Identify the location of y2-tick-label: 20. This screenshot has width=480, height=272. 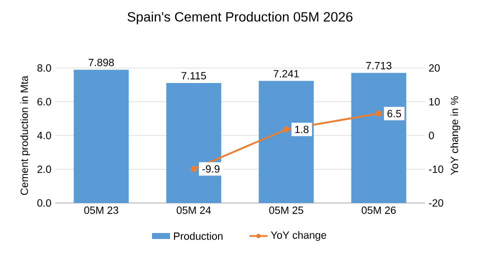
(434, 68).